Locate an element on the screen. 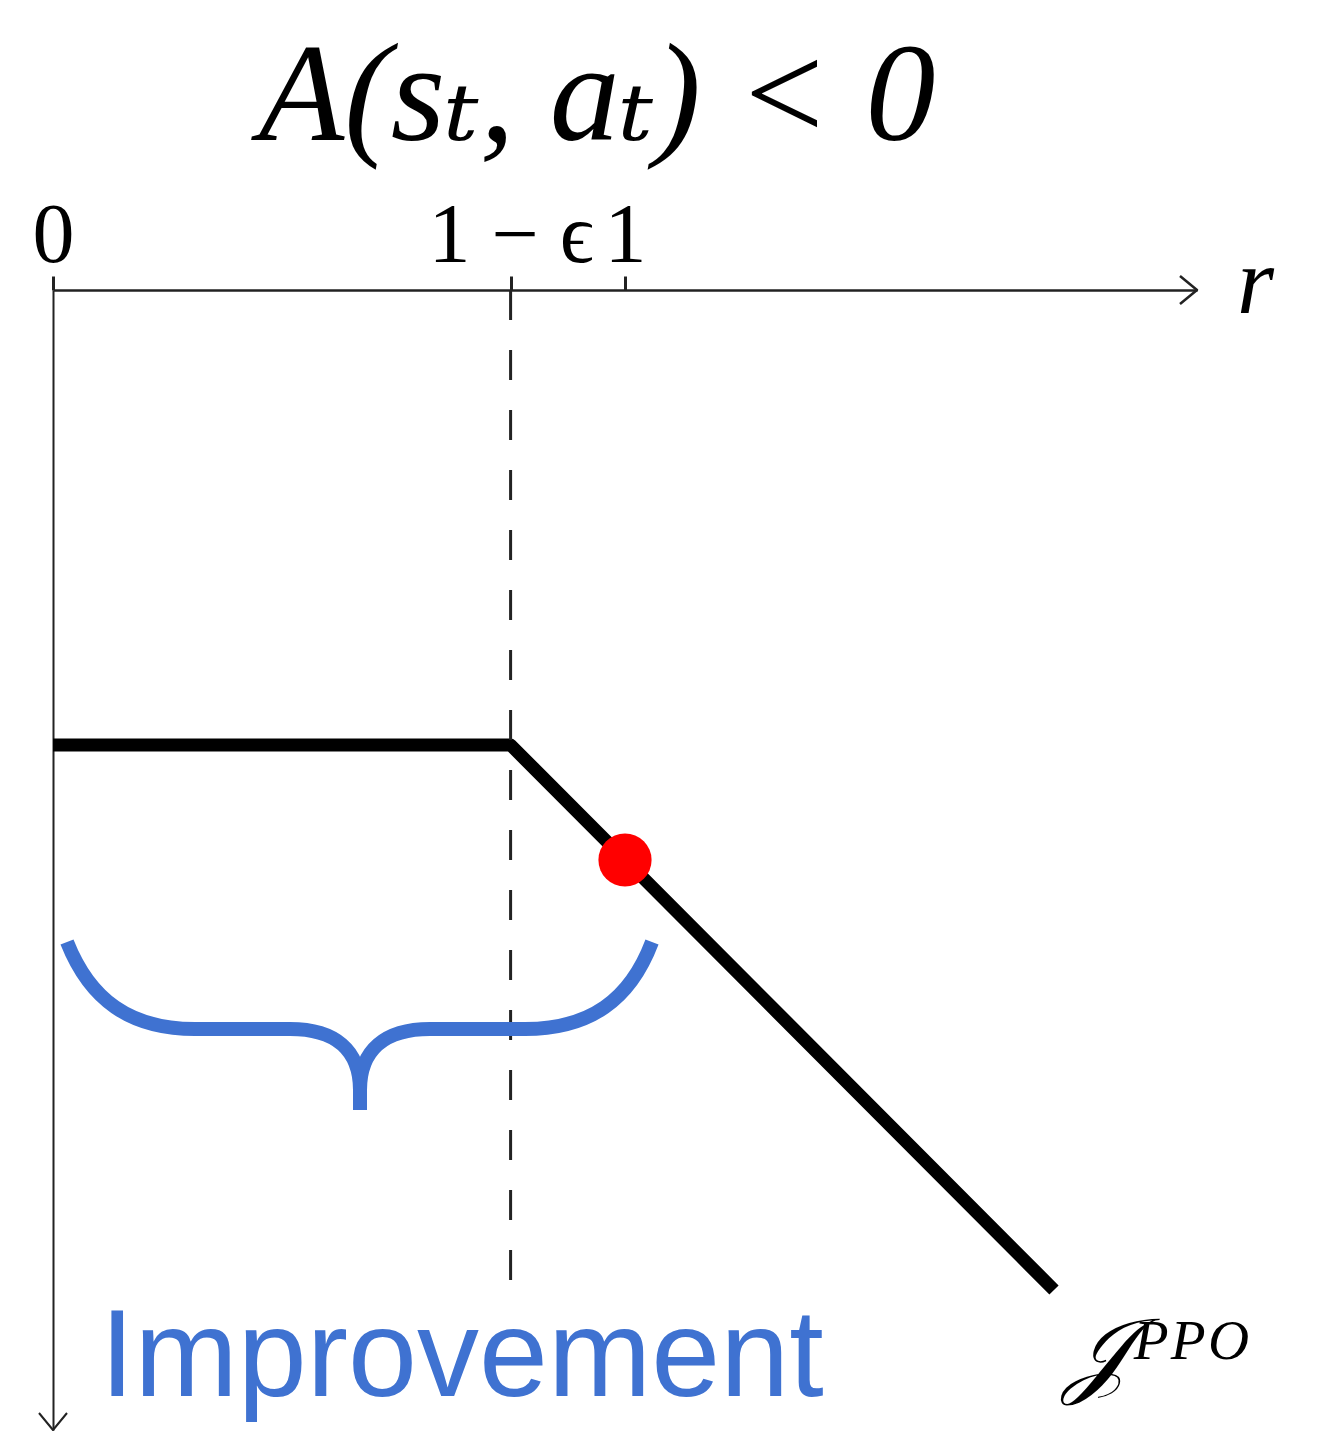  chart-title: A(sₜ, aₜ) < 0 is located at coordinates (593, 92).